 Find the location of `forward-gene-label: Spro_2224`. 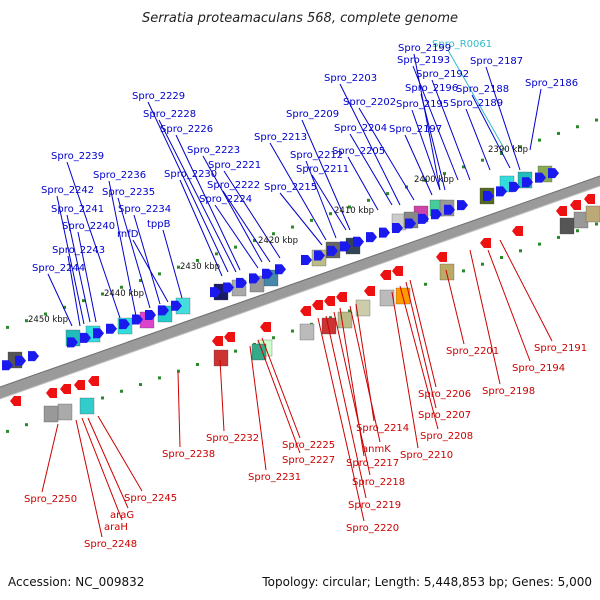

forward-gene-label: Spro_2224 is located at coordinates (225, 199).